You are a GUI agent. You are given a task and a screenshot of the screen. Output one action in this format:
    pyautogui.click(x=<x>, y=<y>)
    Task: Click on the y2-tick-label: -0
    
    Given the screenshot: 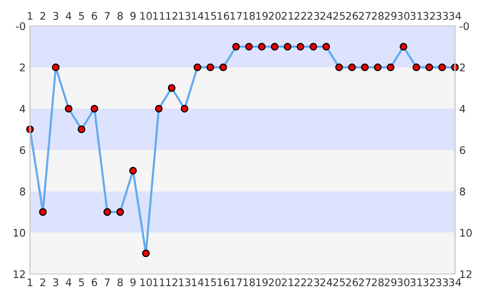 What is the action you would take?
    pyautogui.click(x=464, y=26)
    